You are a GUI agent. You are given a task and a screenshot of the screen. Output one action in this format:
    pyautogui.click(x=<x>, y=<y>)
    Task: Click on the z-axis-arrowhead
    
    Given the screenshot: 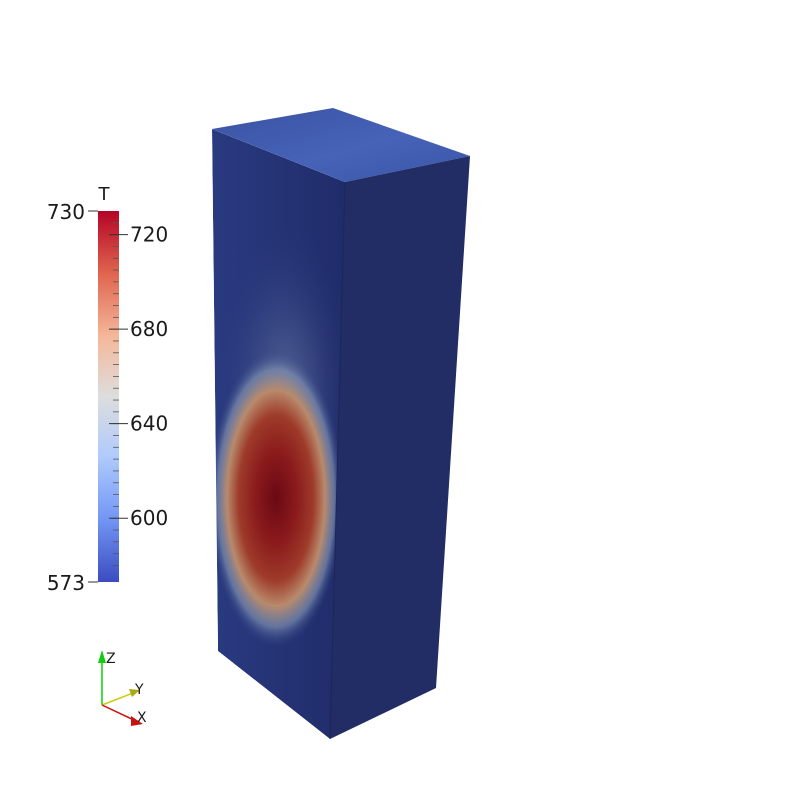 What is the action you would take?
    pyautogui.click(x=102, y=656)
    